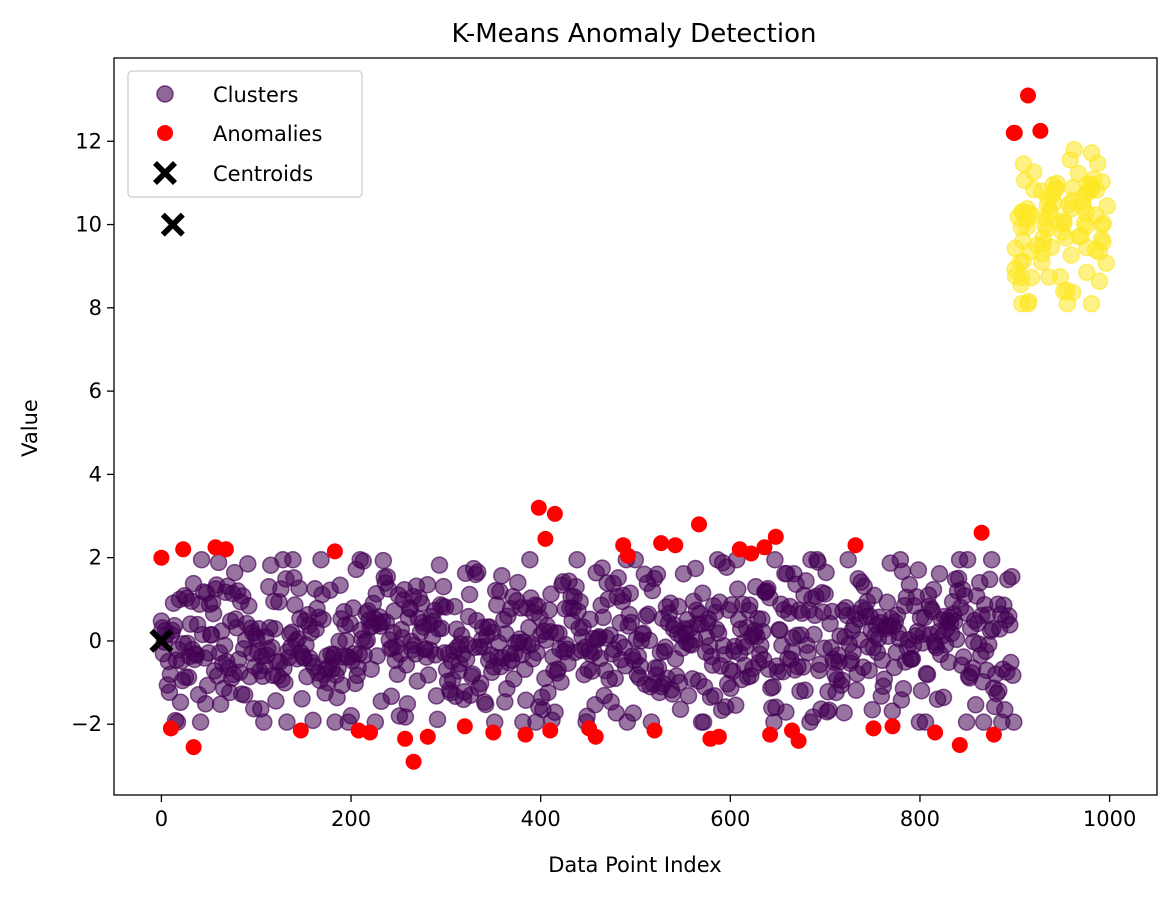 Image resolution: width=1174 pixels, height=898 pixels. What do you see at coordinates (161, 640) in the screenshot?
I see `centroid-marker` at bounding box center [161, 640].